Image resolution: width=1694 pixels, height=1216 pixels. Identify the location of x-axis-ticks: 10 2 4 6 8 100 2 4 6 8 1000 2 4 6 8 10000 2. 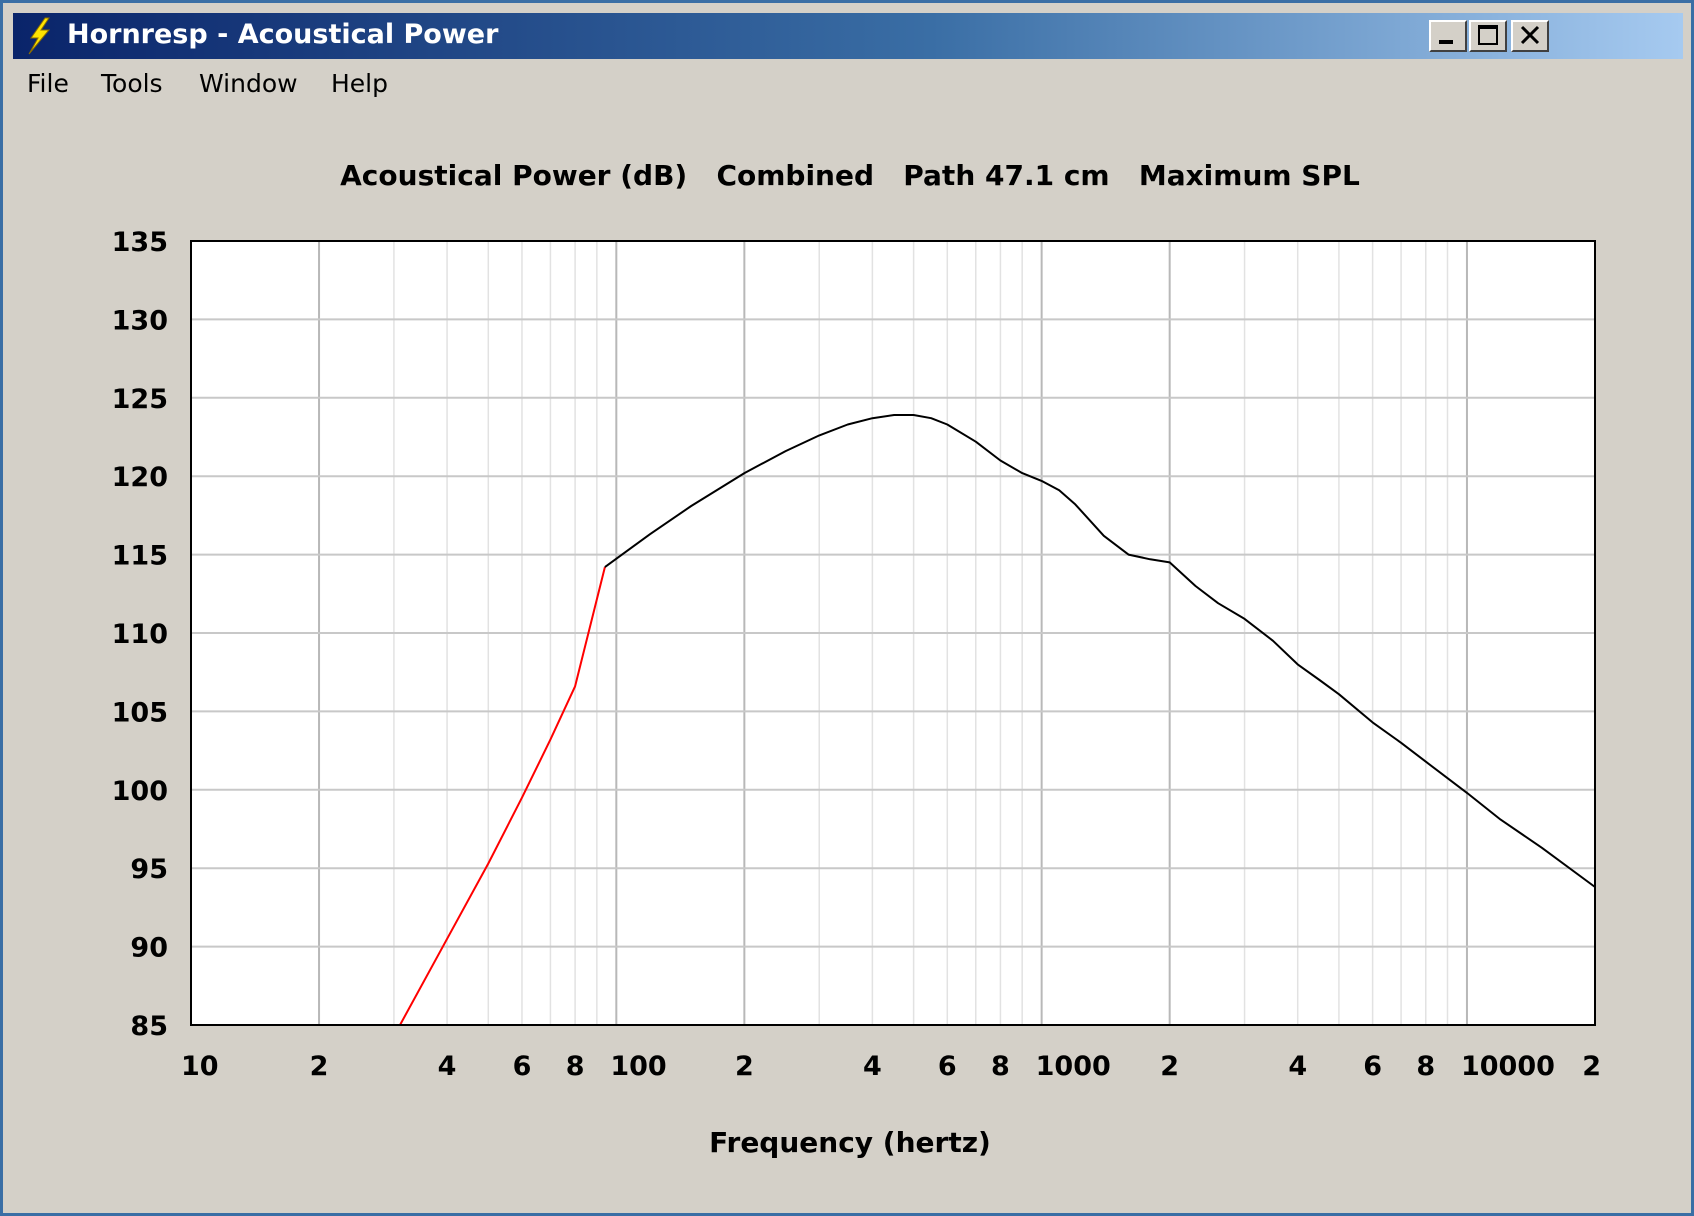
(891, 1066).